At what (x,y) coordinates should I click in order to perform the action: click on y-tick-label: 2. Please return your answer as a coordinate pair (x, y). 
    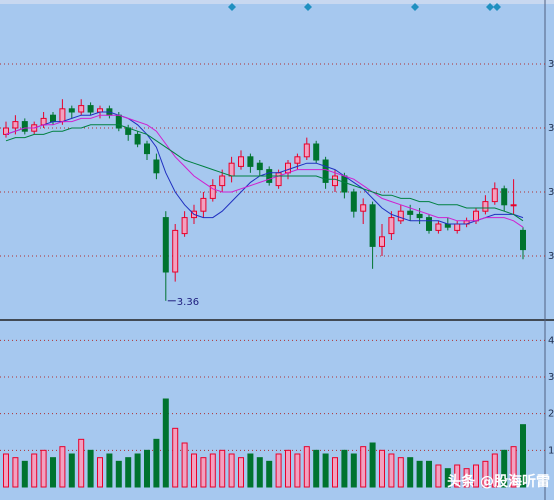
    Looking at the image, I should click on (551, 414).